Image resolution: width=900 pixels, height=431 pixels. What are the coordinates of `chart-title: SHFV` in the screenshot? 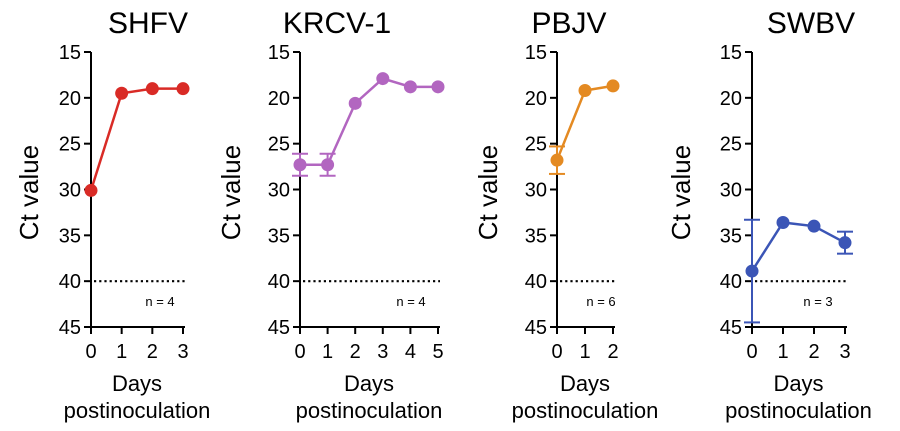 It's located at (148, 23).